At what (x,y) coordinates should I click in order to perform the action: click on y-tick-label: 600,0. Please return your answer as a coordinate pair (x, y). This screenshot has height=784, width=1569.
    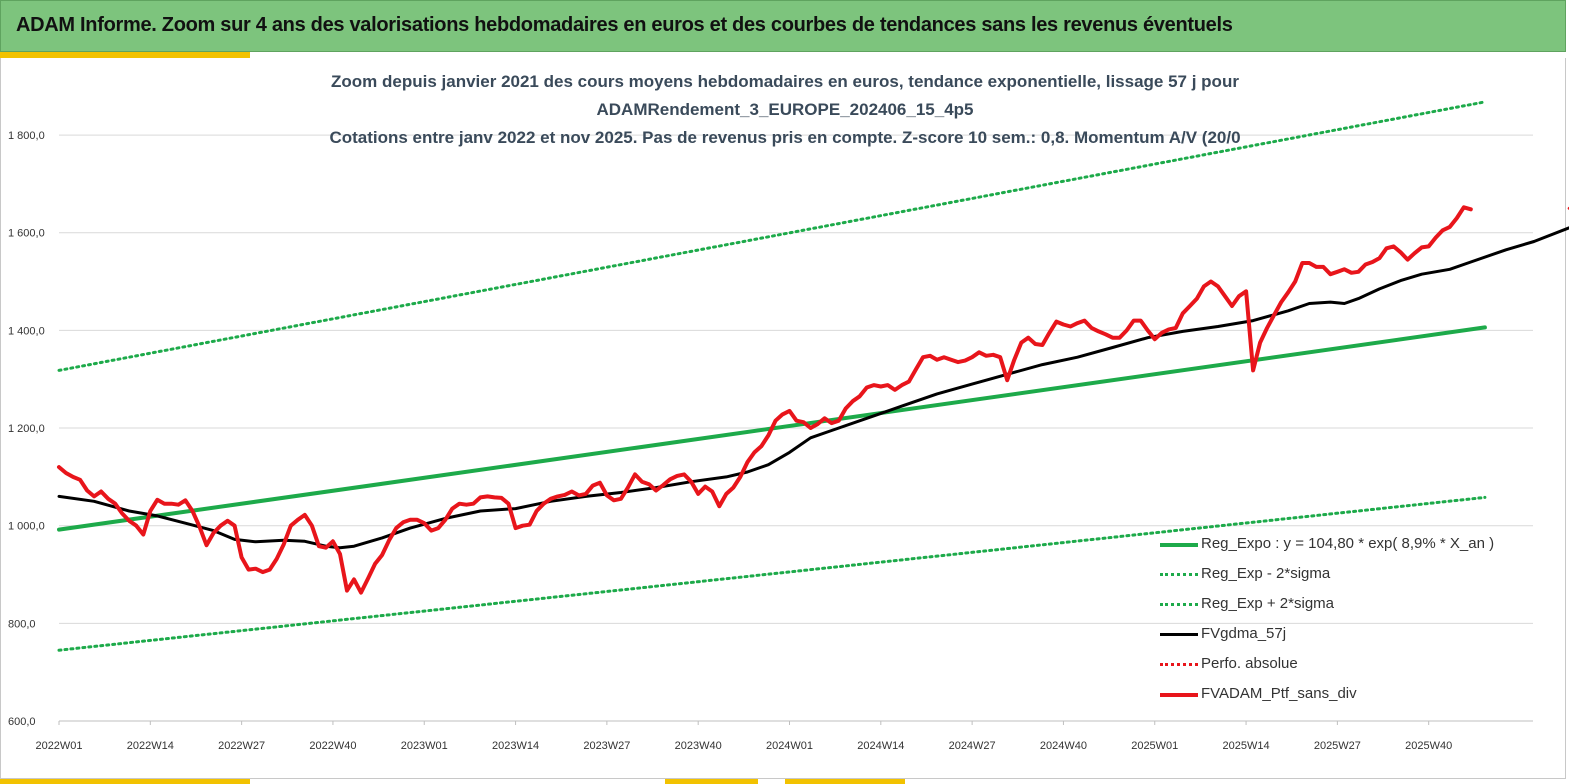
    Looking at the image, I should click on (22, 722).